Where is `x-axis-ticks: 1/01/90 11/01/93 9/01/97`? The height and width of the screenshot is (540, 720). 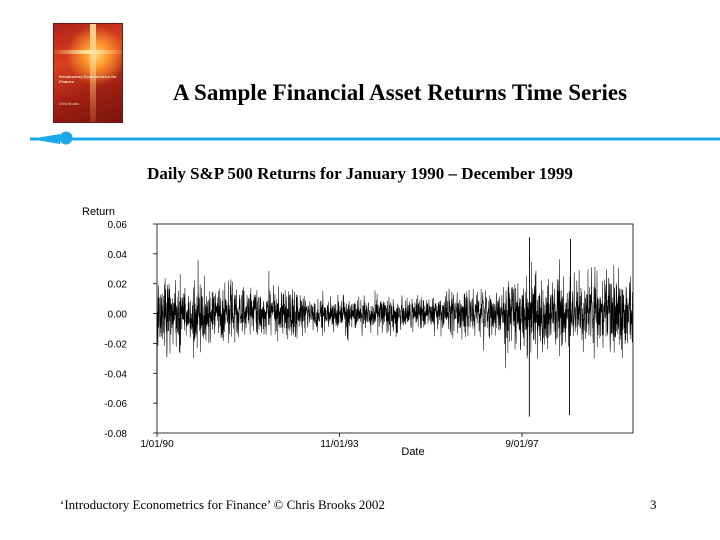 x-axis-ticks: 1/01/90 11/01/93 9/01/97 is located at coordinates (339, 441).